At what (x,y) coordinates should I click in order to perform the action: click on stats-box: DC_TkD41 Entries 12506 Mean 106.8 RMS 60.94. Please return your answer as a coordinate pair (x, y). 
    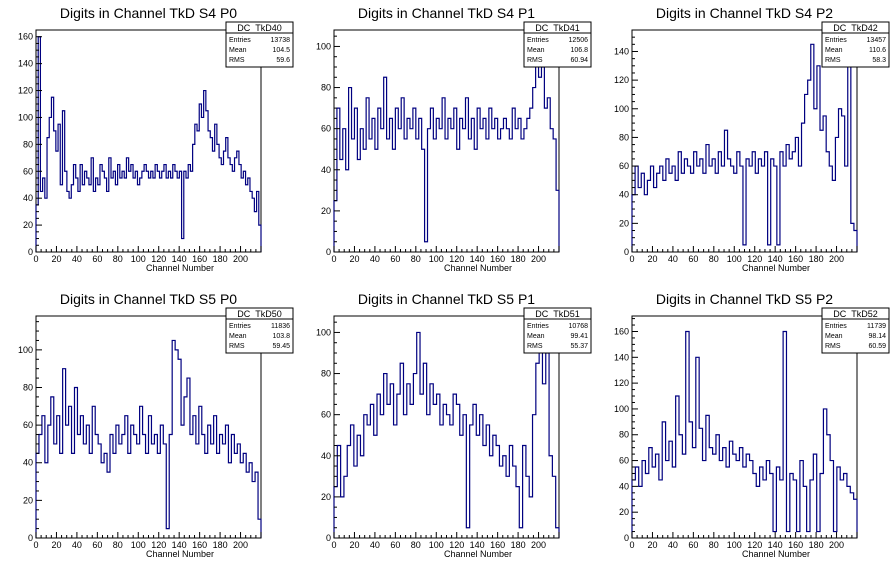
    Looking at the image, I should click on (557, 44).